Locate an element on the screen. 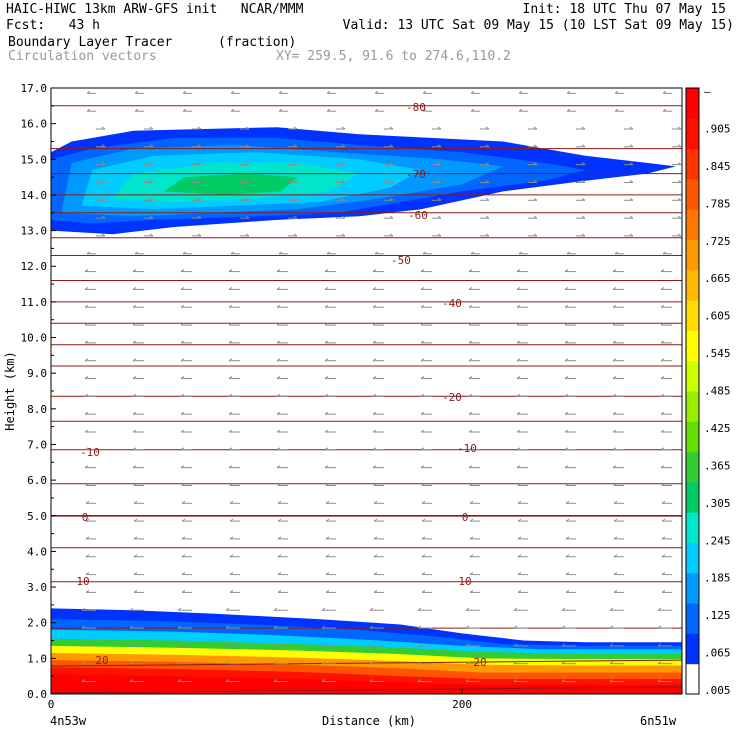  x-right-endpoint: 6n51w is located at coordinates (658, 721).